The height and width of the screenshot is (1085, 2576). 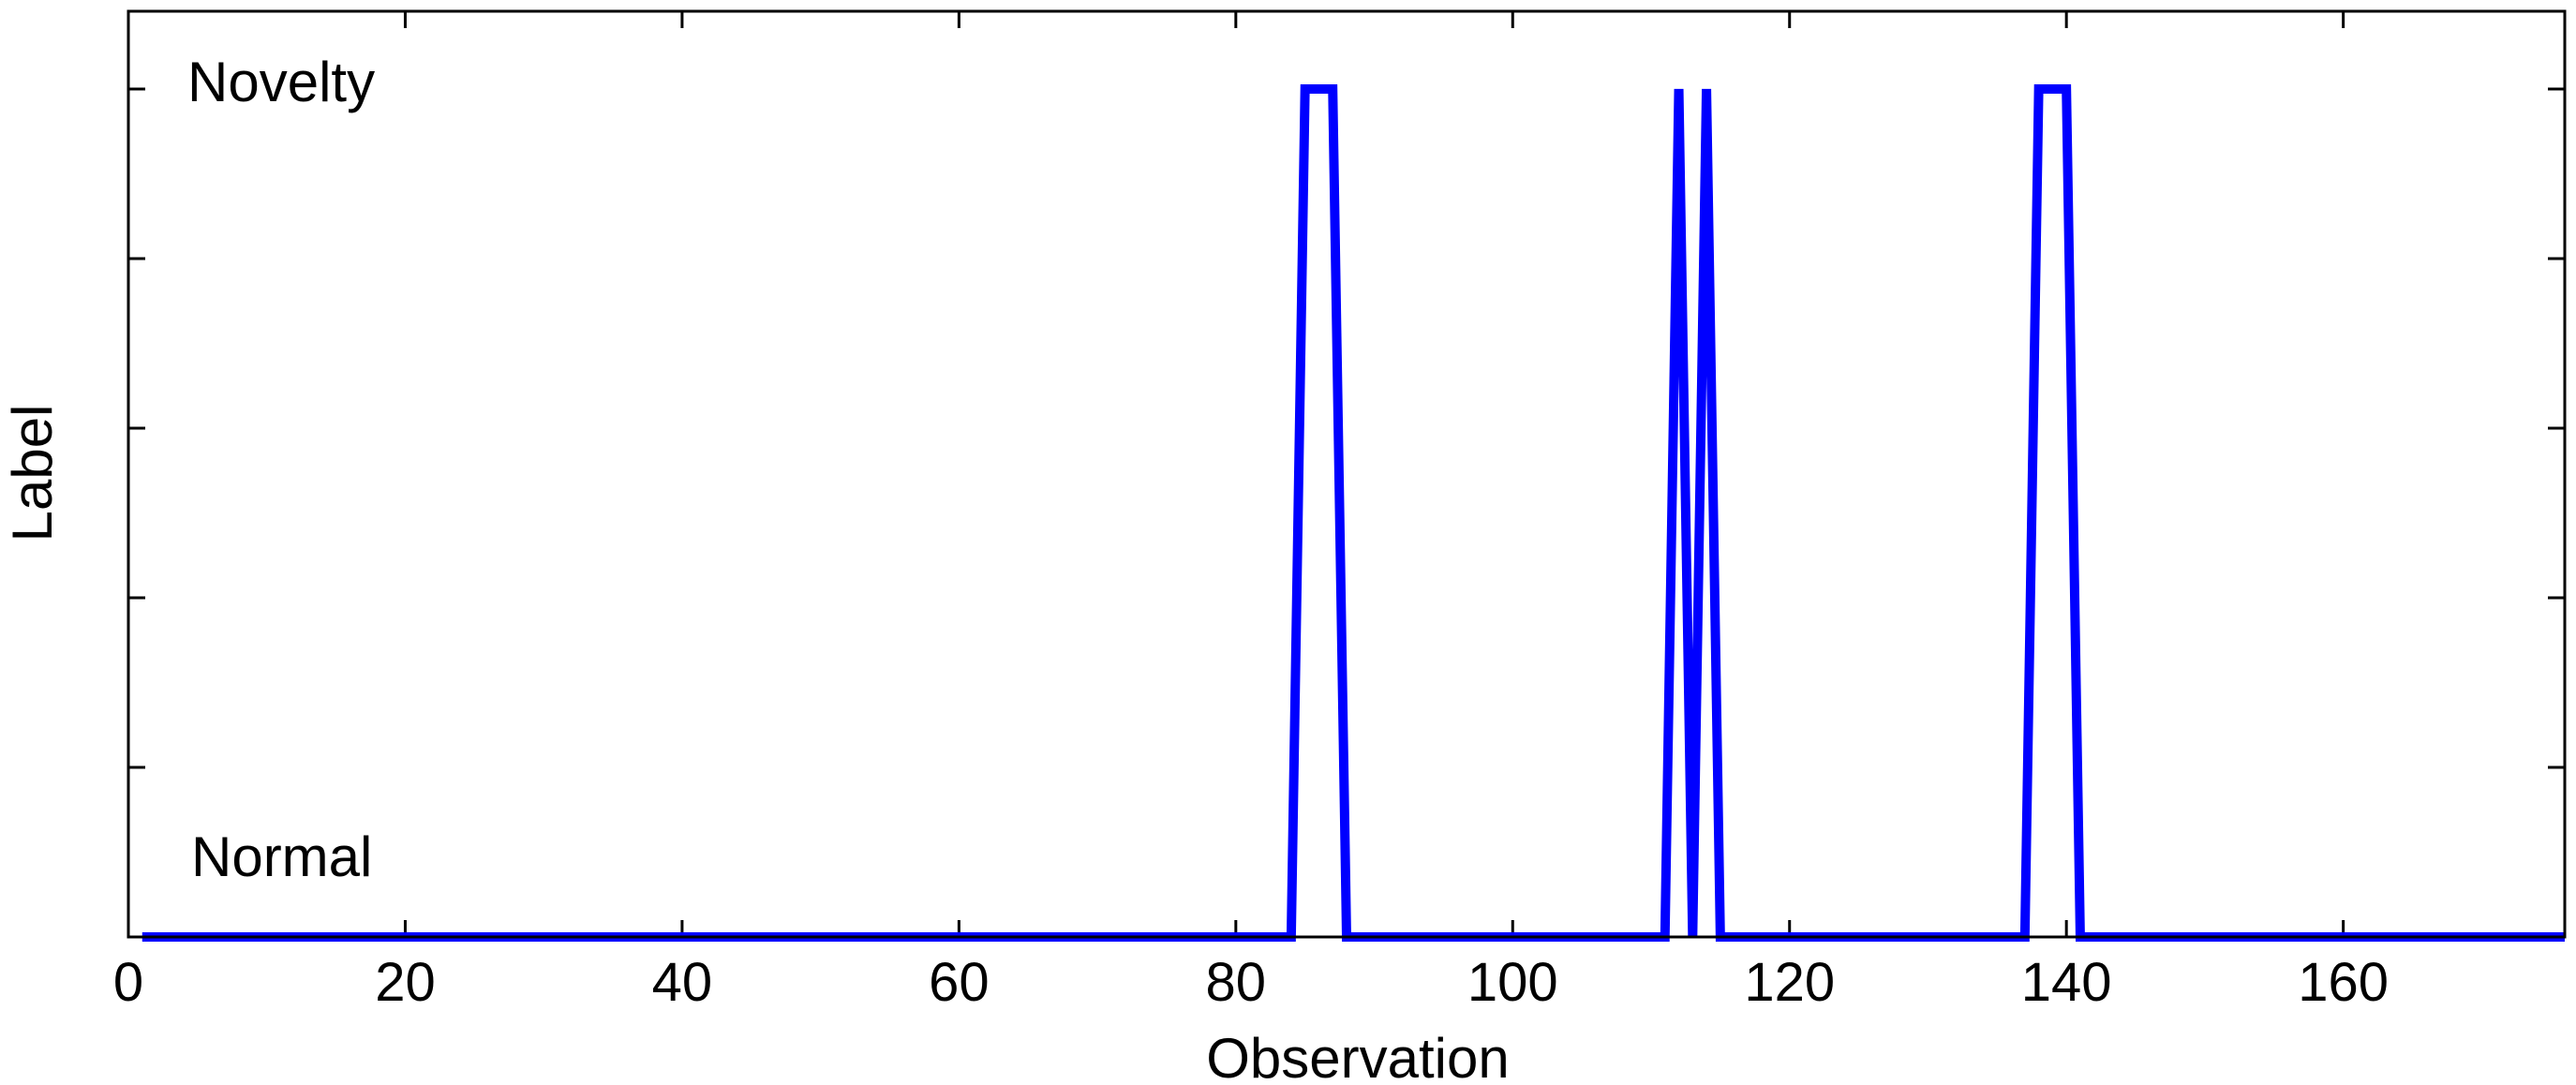 I want to click on x-tick-label-60: 60, so click(x=959, y=982).